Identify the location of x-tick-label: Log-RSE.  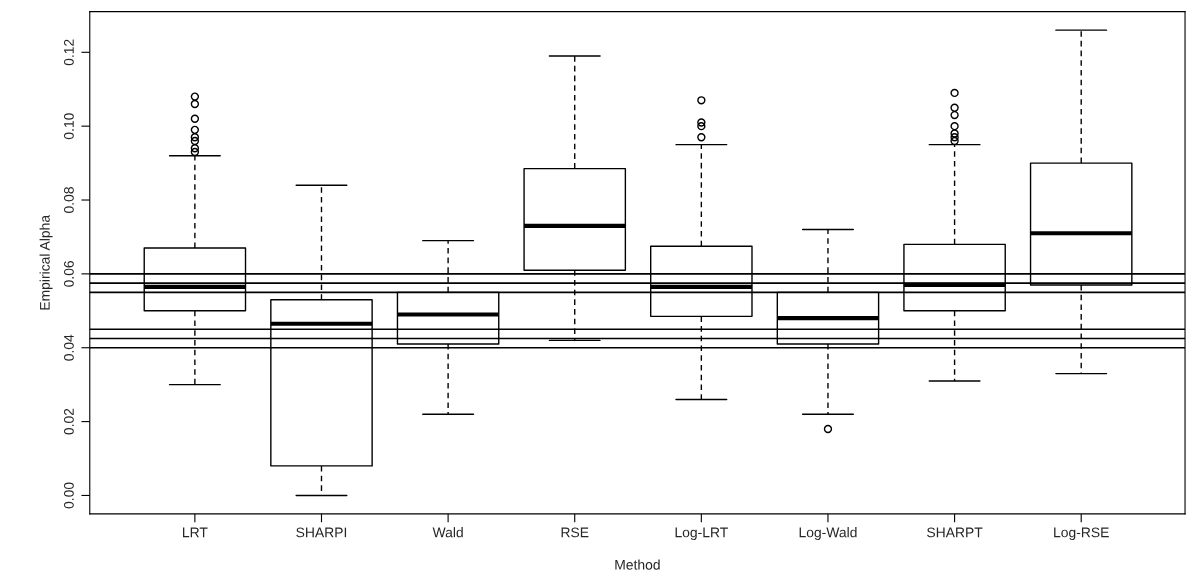
(1081, 534).